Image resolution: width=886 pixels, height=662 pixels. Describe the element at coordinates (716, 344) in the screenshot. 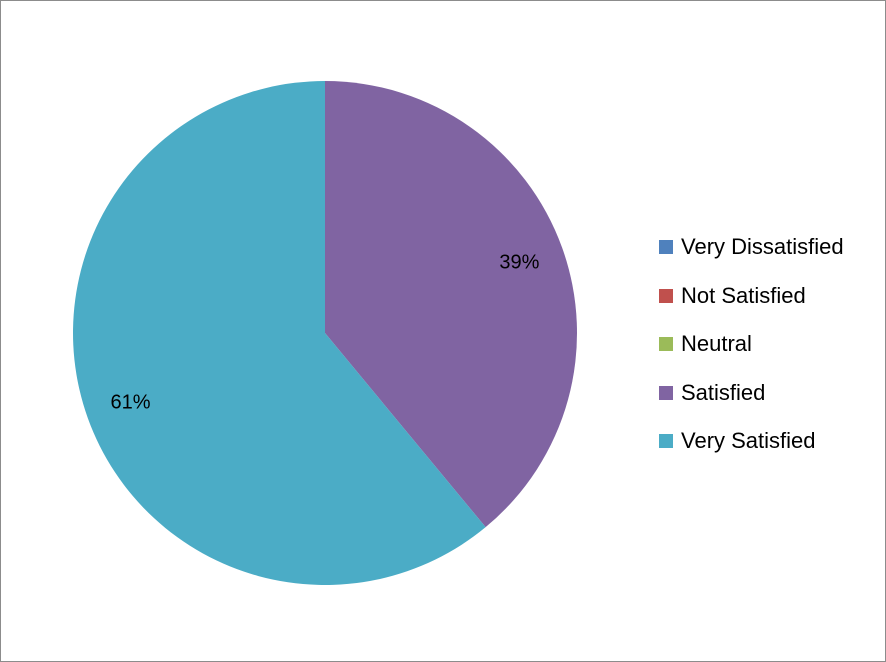

I see `legend-label: Neutral` at that location.